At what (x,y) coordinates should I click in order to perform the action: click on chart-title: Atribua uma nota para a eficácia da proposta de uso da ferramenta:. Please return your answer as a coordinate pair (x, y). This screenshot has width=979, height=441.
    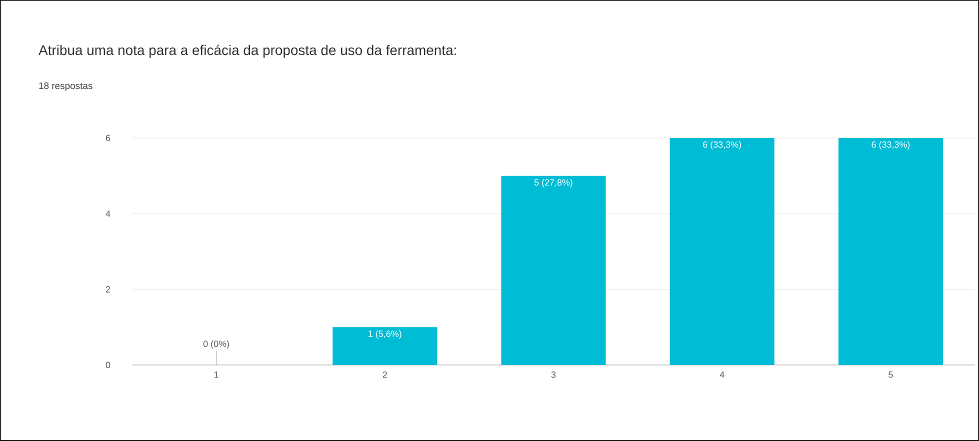
    Looking at the image, I should click on (247, 51).